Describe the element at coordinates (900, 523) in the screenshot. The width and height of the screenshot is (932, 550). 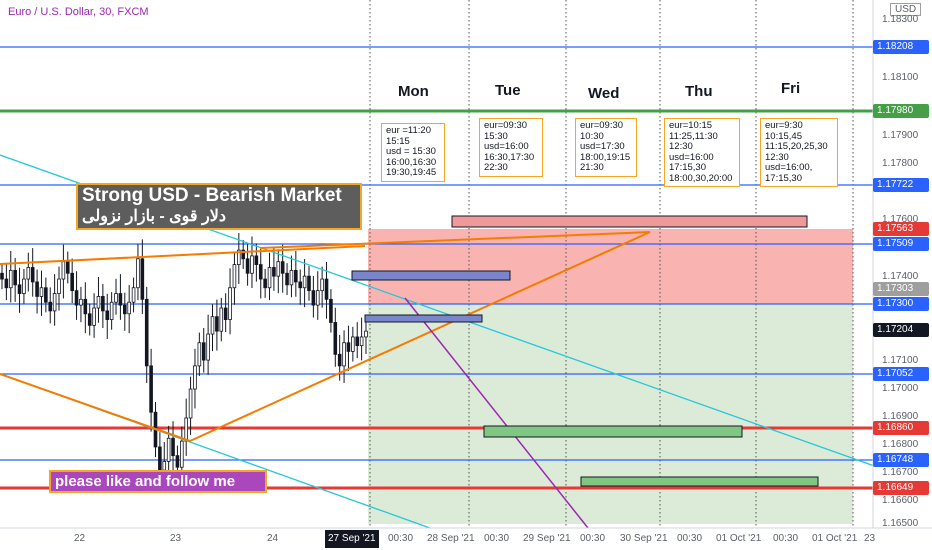
I see `y-tick: 1.16500` at that location.